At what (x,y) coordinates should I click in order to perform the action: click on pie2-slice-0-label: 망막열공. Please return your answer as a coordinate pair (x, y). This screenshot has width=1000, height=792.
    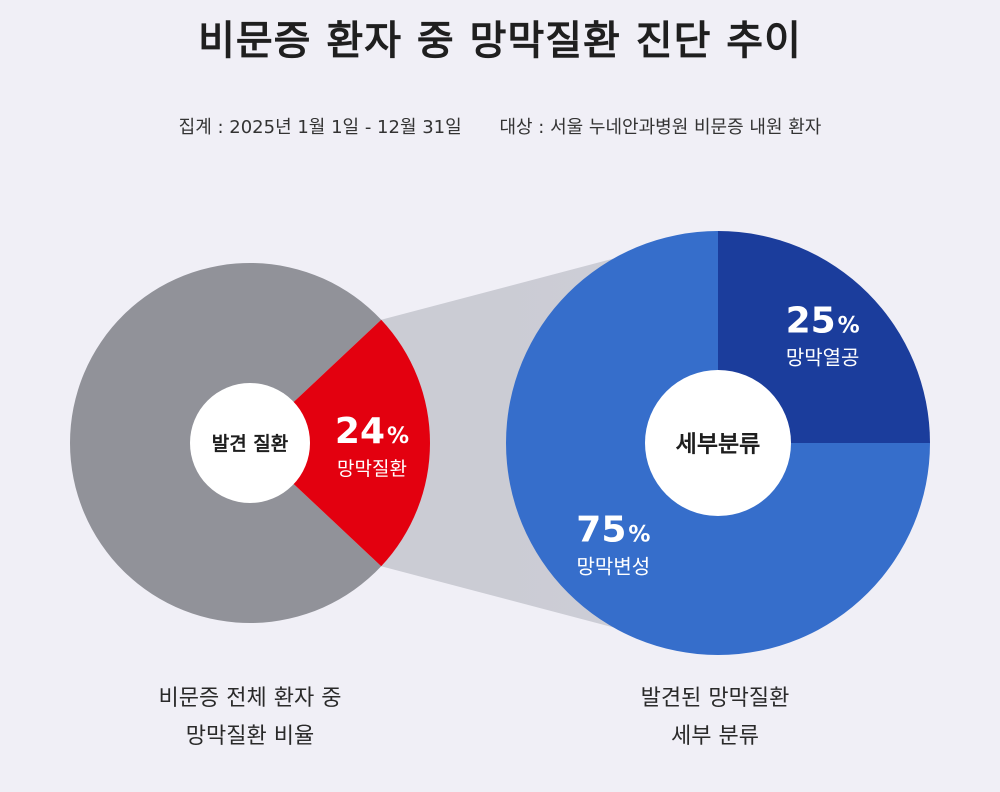
    Looking at the image, I should click on (823, 357).